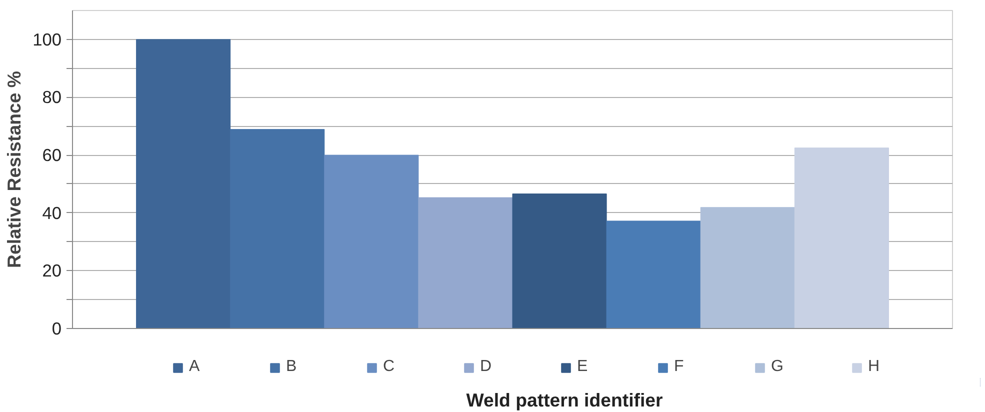 The image size is (985, 412). I want to click on y-tick-label: 20, so click(52, 270).